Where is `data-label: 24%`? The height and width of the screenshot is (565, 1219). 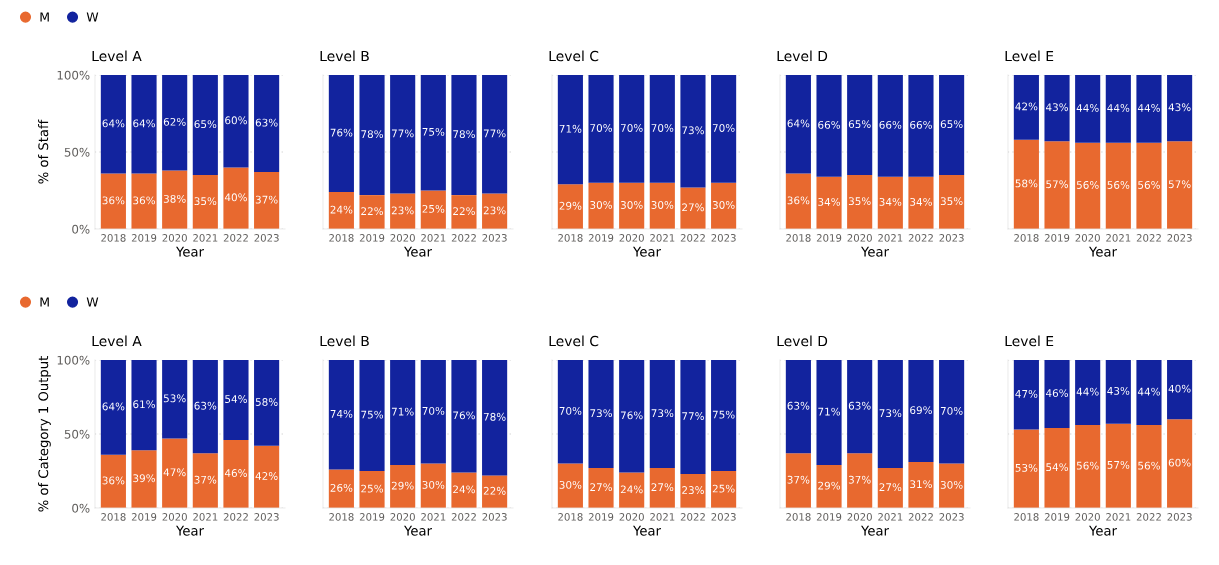
data-label: 24% is located at coordinates (464, 489).